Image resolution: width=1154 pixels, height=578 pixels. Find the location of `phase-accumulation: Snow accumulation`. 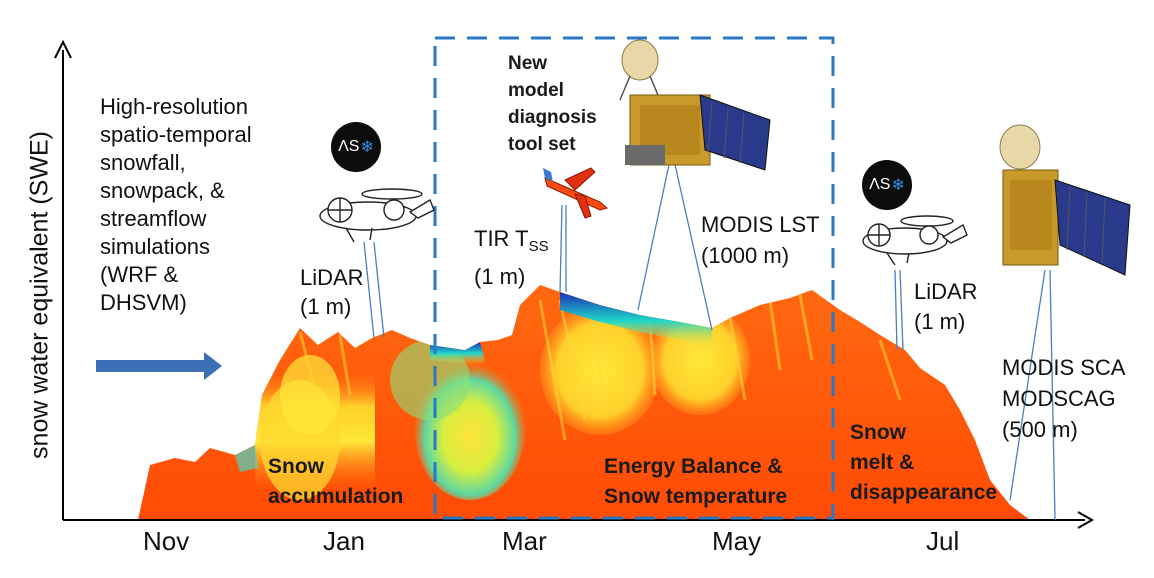

phase-accumulation: Snow accumulation is located at coordinates (335, 482).